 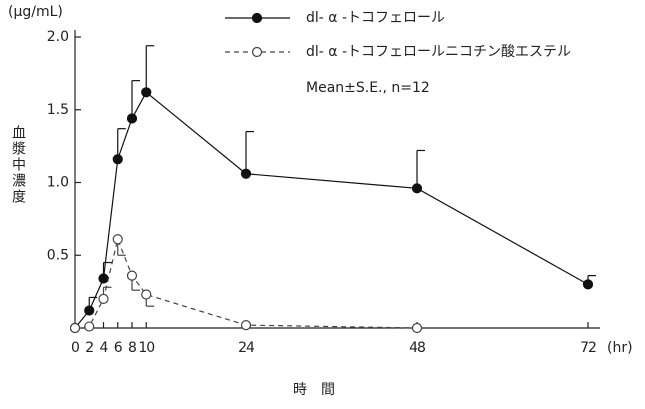 What do you see at coordinates (368, 88) in the screenshot?
I see `annotation: Mean±S.E., n=12` at bounding box center [368, 88].